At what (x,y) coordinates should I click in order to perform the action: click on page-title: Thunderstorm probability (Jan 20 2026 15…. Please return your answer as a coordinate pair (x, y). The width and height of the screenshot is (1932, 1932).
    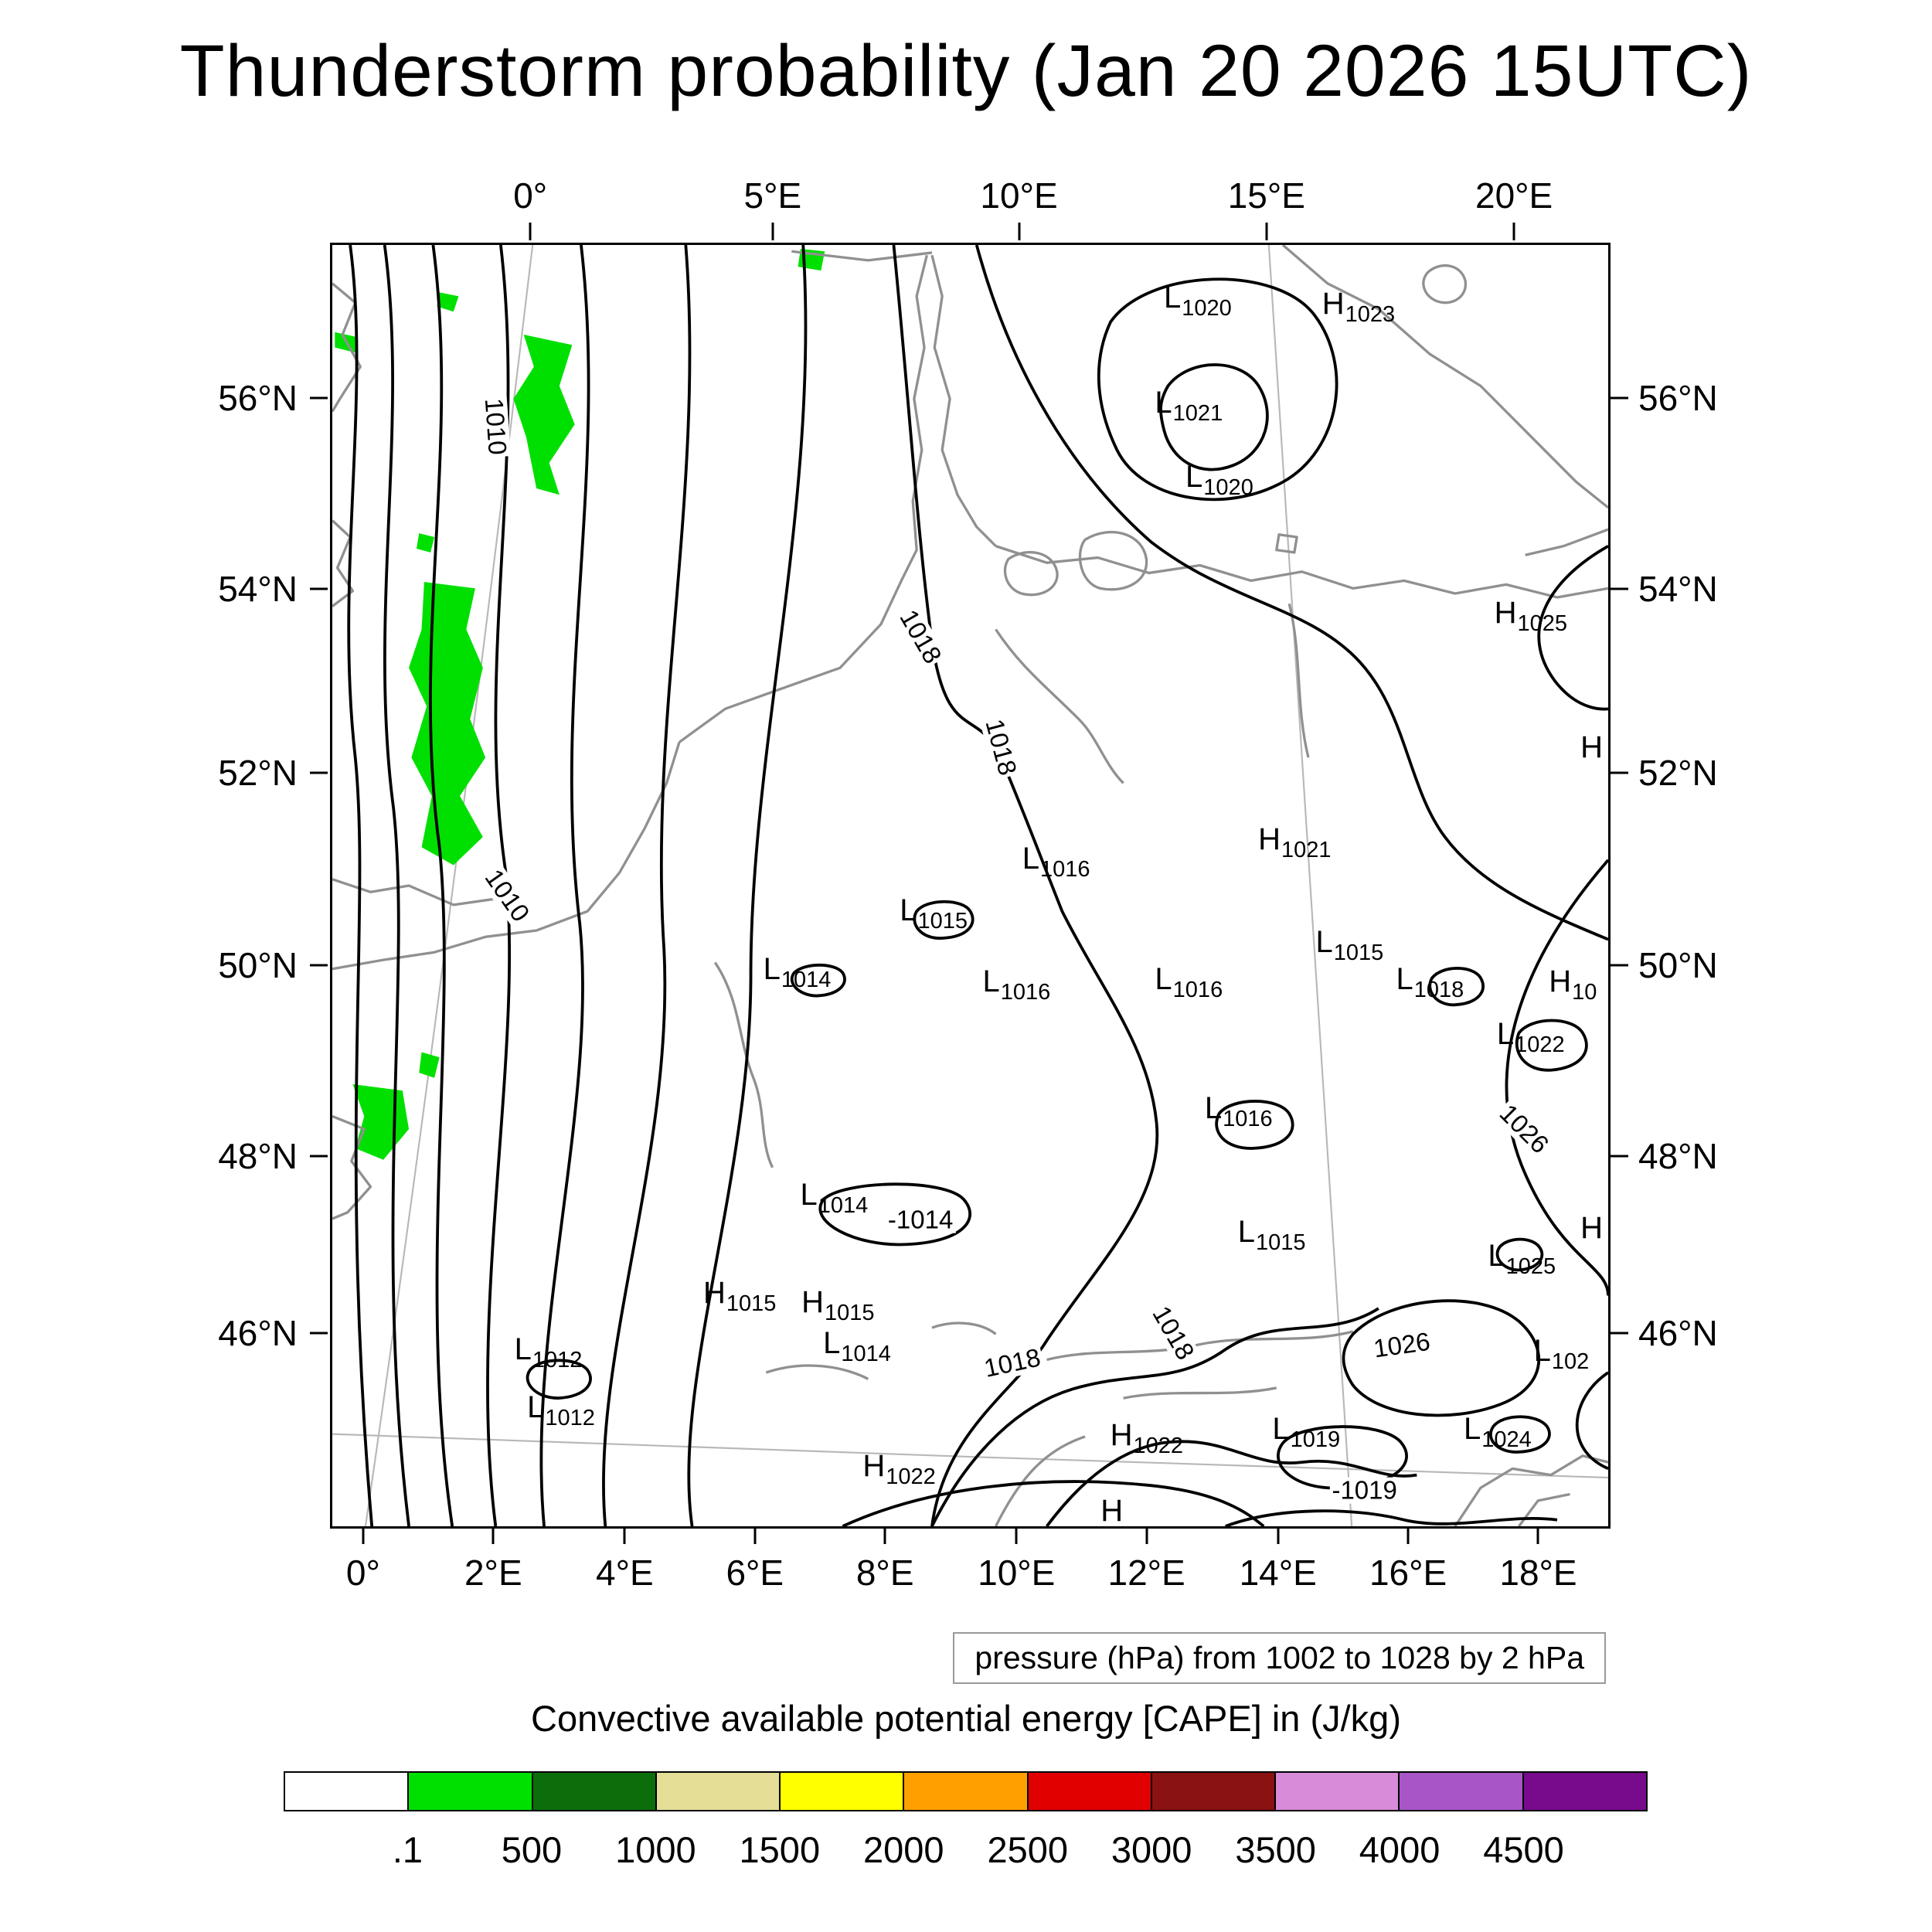
    Looking at the image, I should click on (966, 71).